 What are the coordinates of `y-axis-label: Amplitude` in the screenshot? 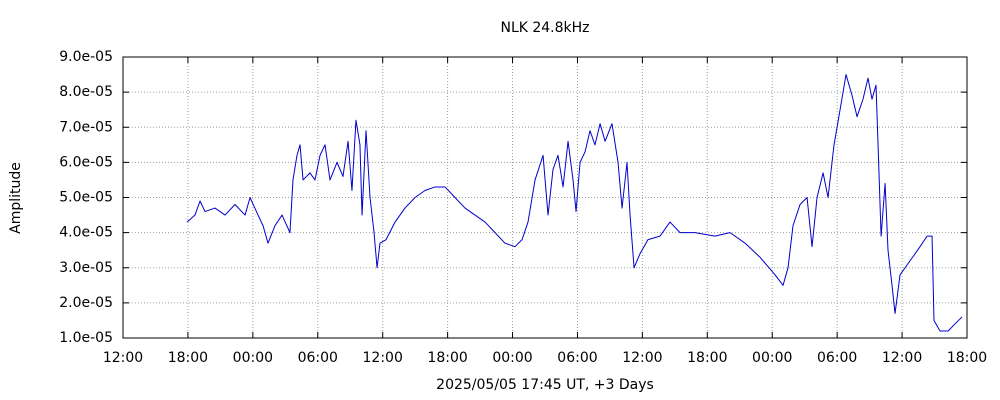 It's located at (16, 198).